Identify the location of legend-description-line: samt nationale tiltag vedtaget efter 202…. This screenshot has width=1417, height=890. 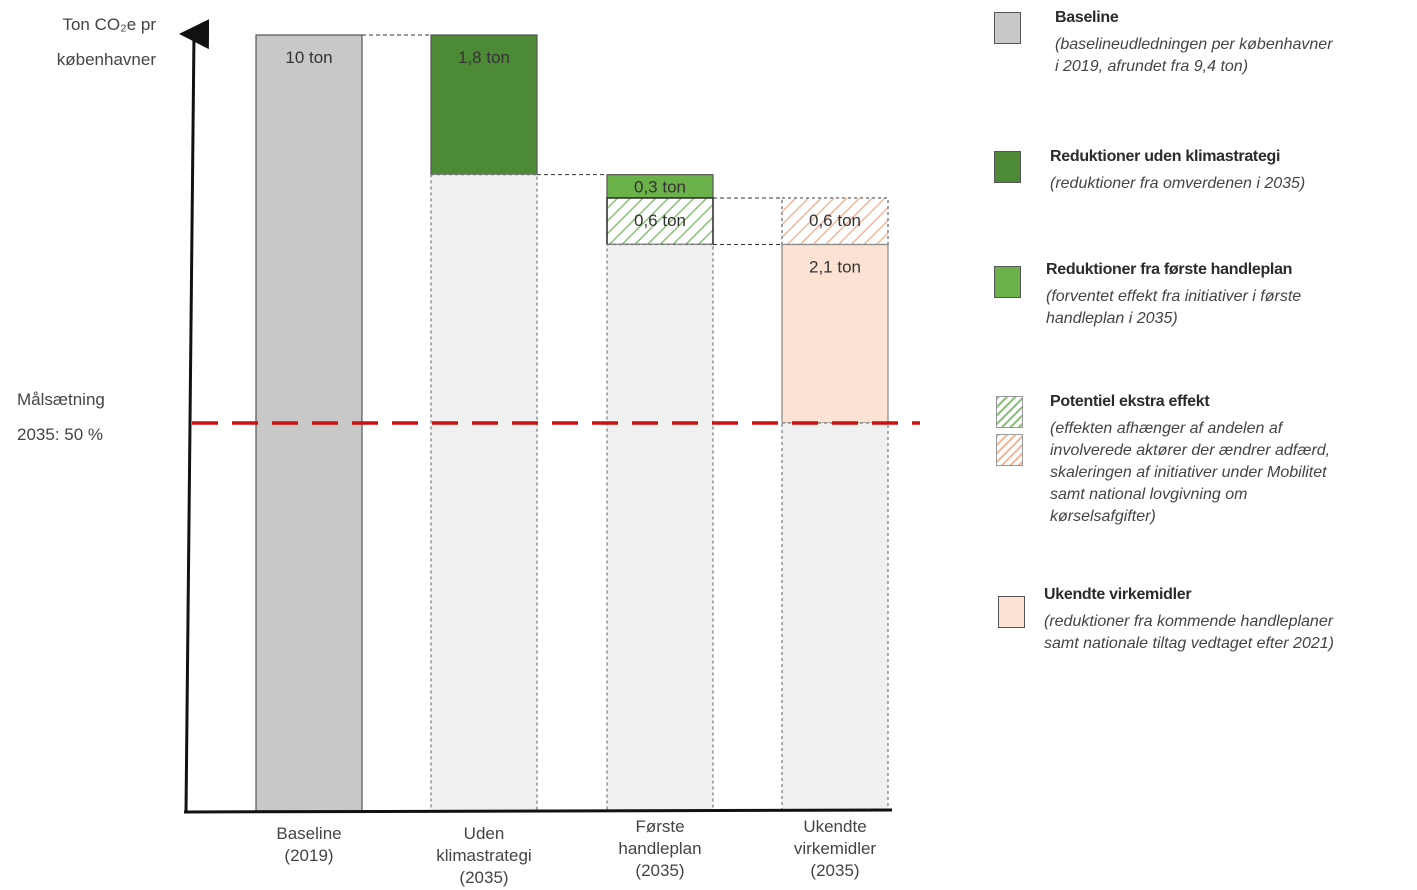
(1189, 643).